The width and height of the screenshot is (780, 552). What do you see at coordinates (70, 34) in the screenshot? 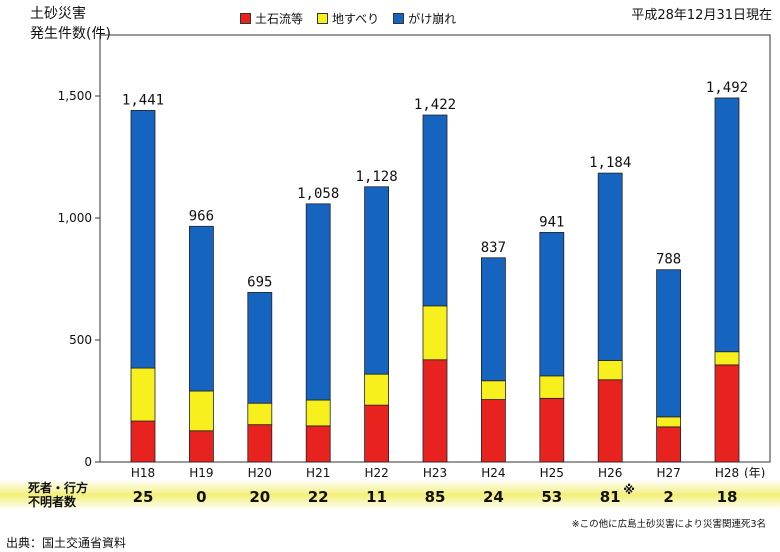
I see `y-axis-title-line2: 発生件数(件)` at bounding box center [70, 34].